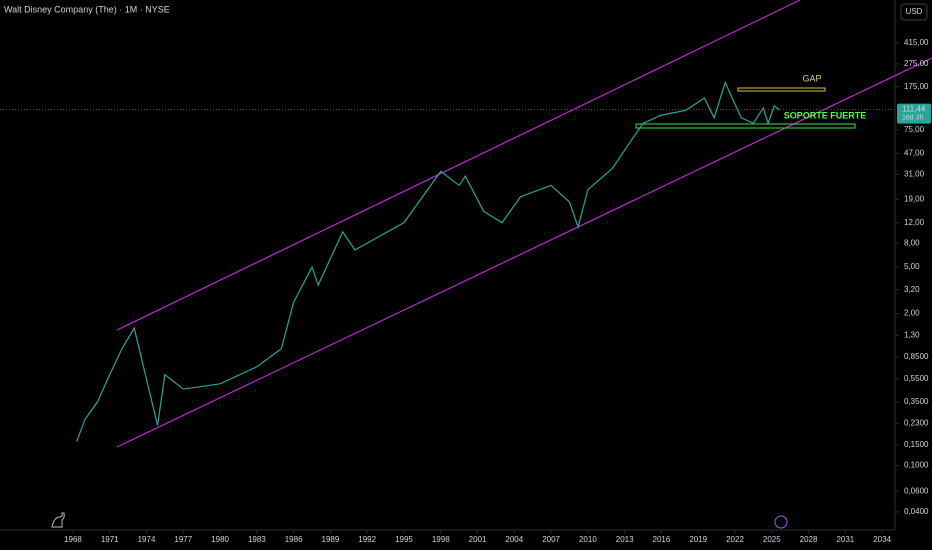  Describe the element at coordinates (914, 129) in the screenshot. I see `y-tick-label: 75,00` at that location.